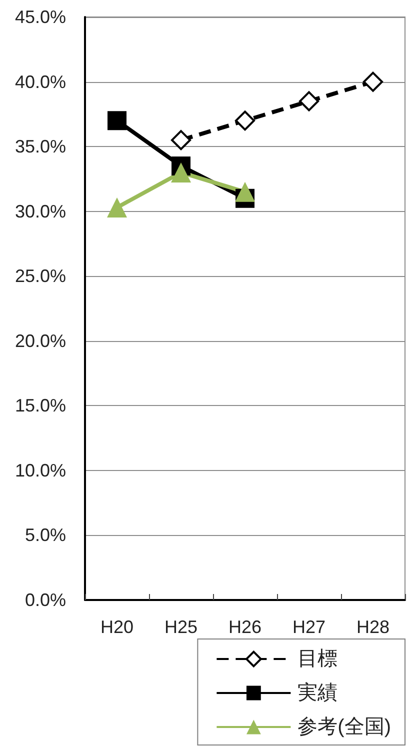 The image size is (407, 747). What do you see at coordinates (40, 146) in the screenshot?
I see `y-tick-label: 35.0%` at bounding box center [40, 146].